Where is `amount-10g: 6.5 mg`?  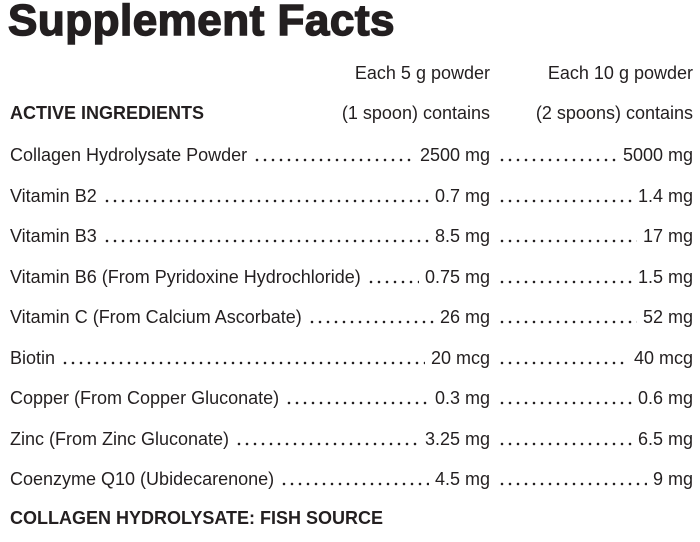
amount-10g: 6.5 mg is located at coordinates (665, 438).